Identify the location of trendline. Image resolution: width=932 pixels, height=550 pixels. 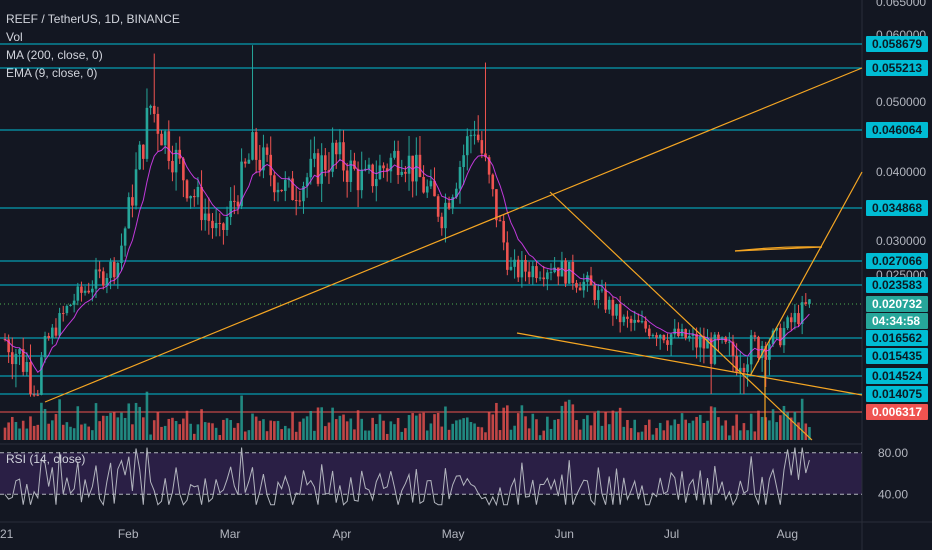
(778, 249).